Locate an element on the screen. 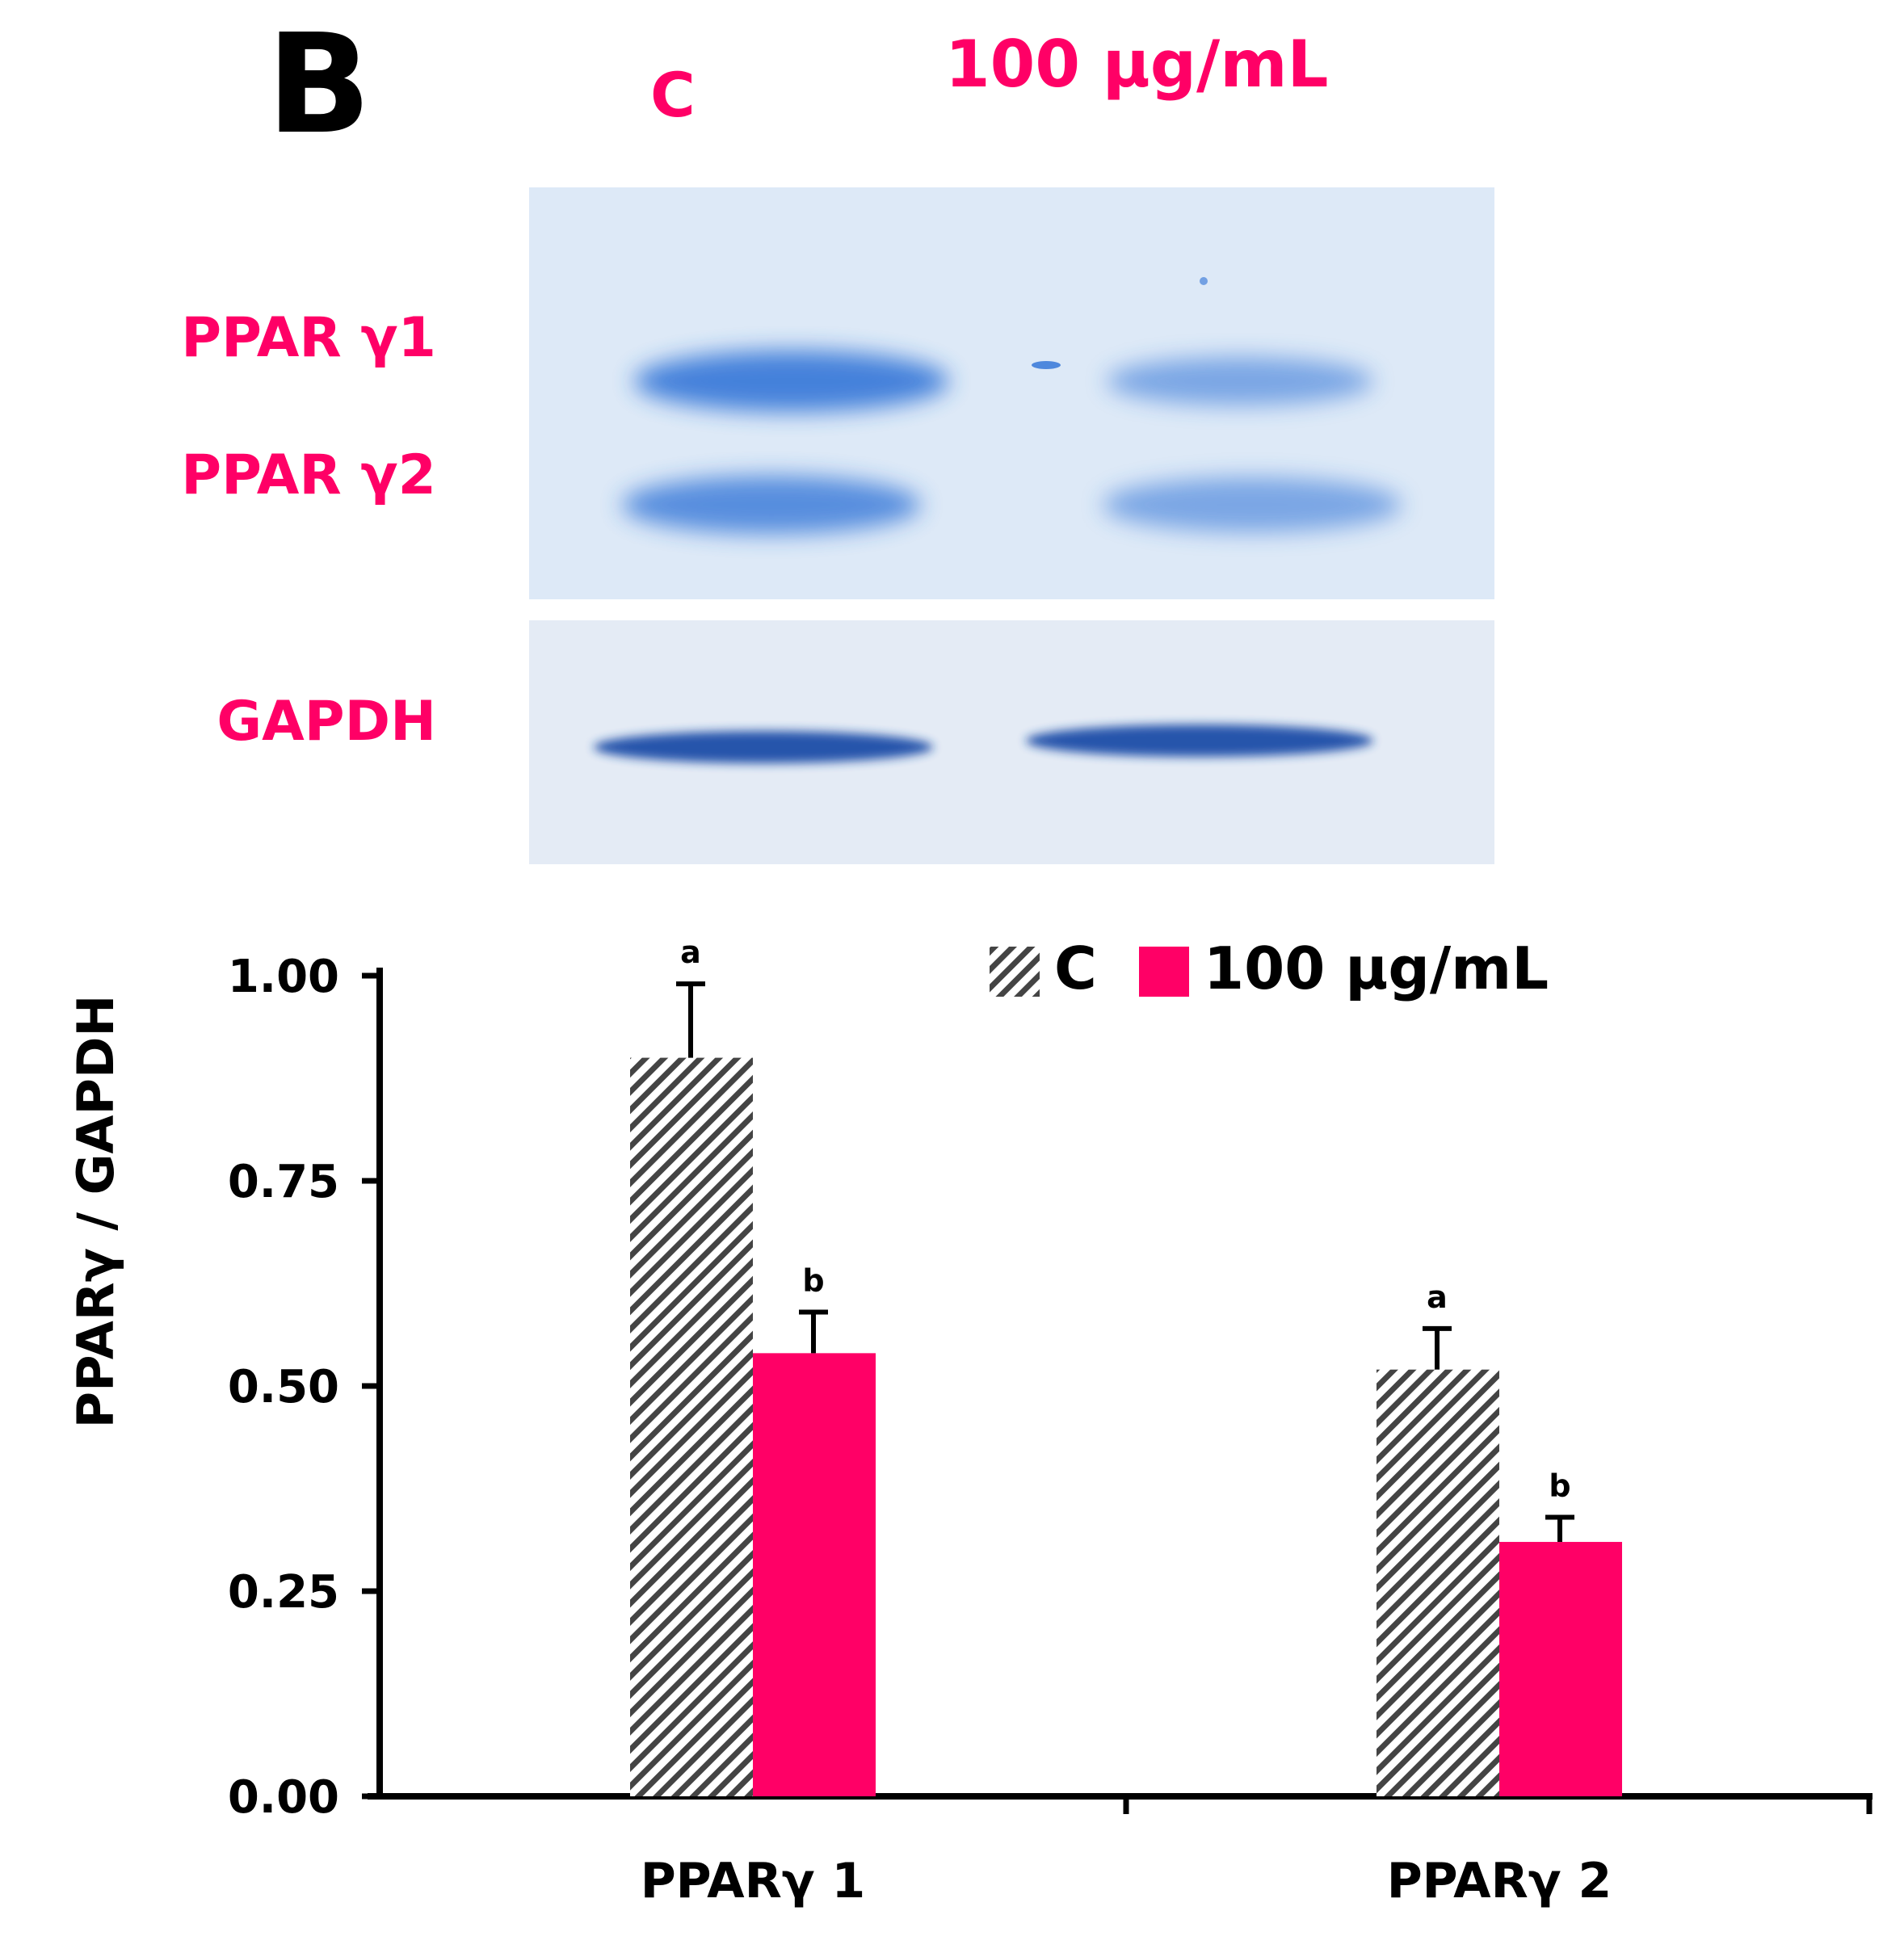 The height and width of the screenshot is (1953, 1904). panel-letter: B is located at coordinates (319, 85).